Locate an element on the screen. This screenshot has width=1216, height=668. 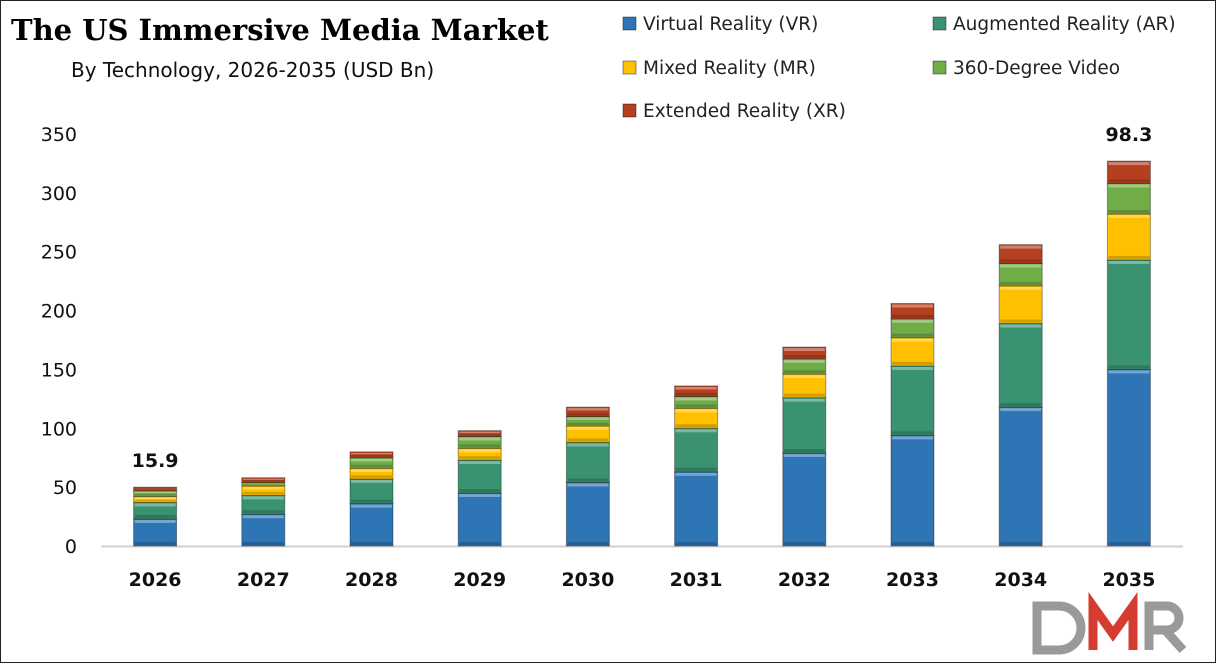
x-tick-label: 2030 is located at coordinates (587, 580).